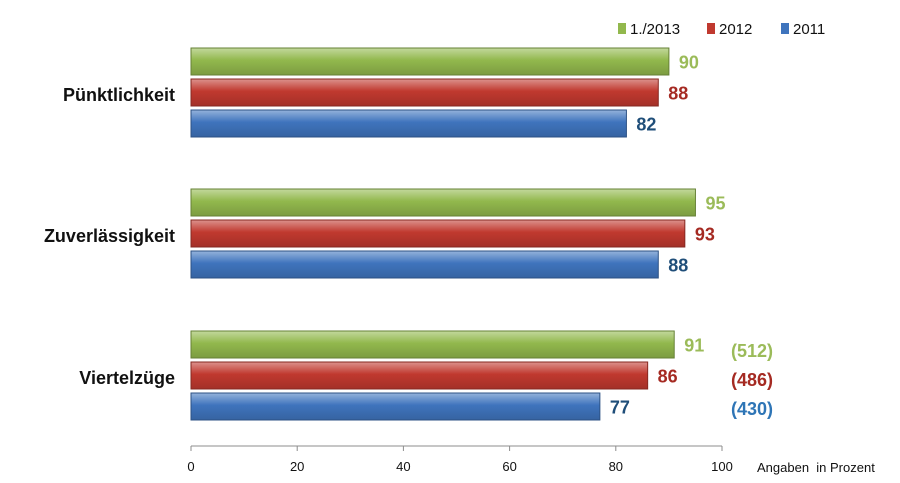  I want to click on category-label-zuverlaessigkeit: Zuverlässigkeit, so click(109, 236).